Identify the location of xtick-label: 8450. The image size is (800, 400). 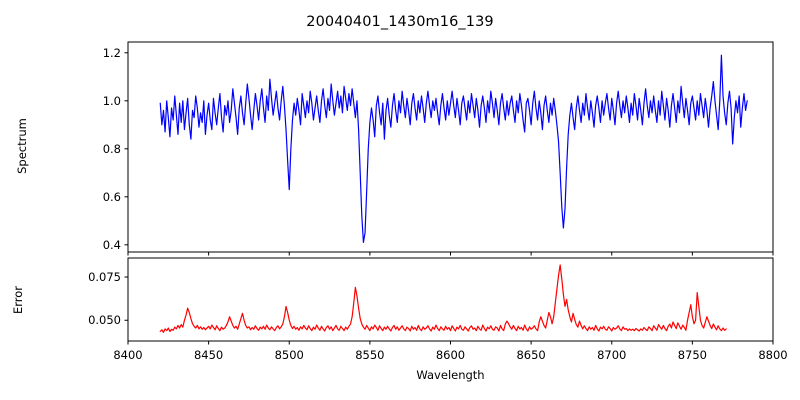
(208, 355).